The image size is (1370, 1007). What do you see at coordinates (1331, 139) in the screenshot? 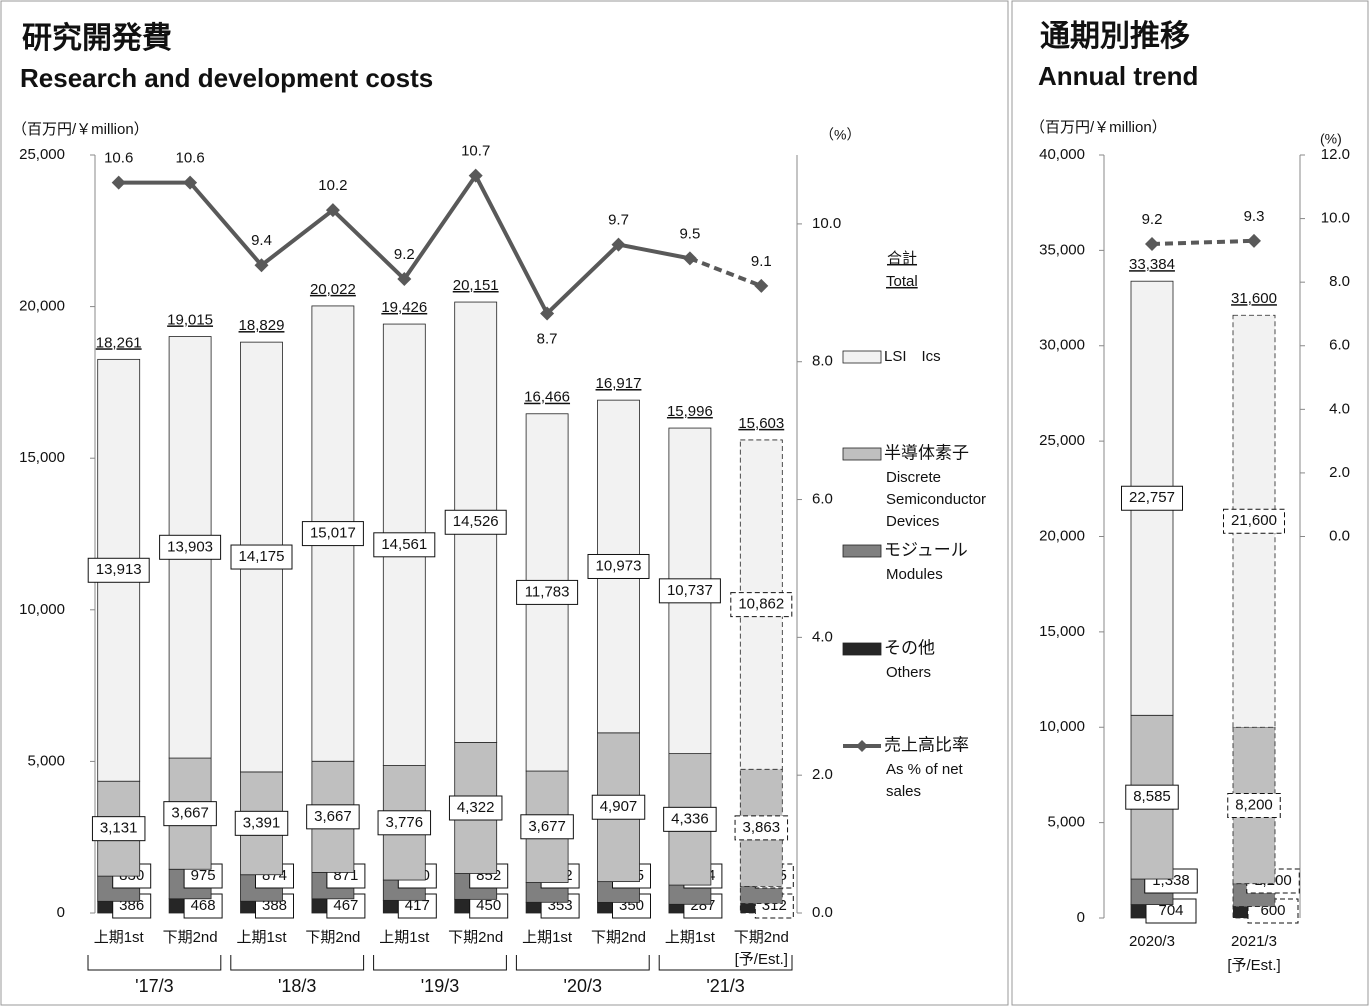
I see `y2-axis-label: (%)` at bounding box center [1331, 139].